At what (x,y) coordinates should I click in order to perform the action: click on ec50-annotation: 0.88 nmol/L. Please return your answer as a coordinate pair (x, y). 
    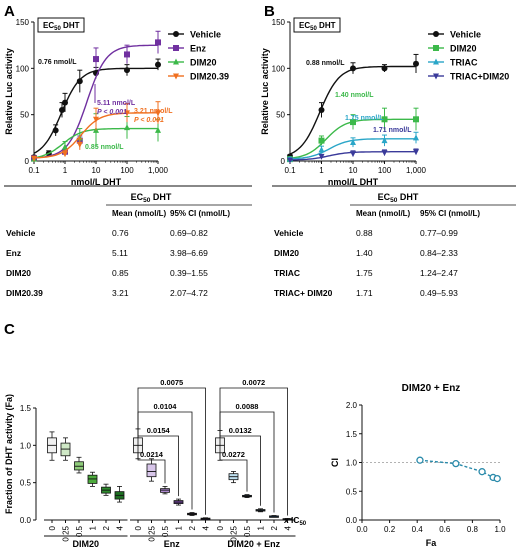
    Looking at the image, I should click on (325, 63).